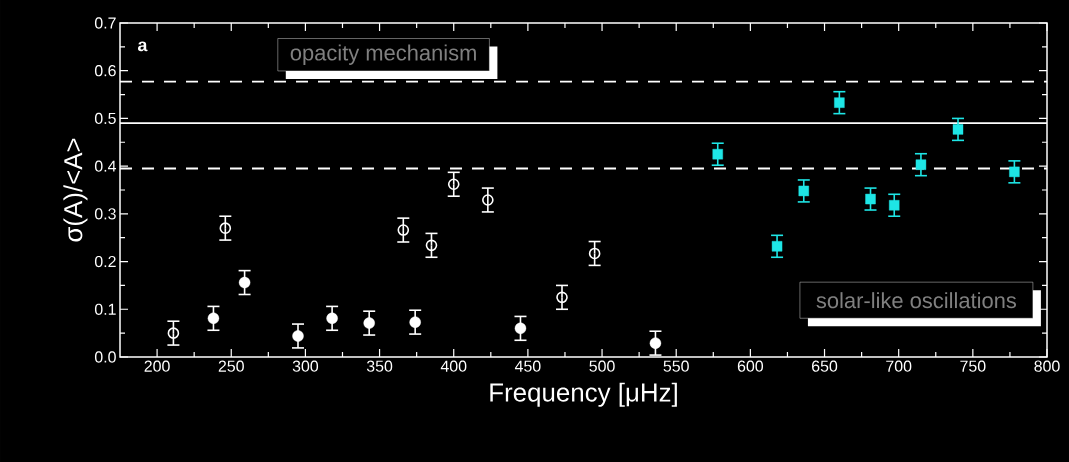 The image size is (1069, 462). I want to click on x-tick-label: 600, so click(750, 366).